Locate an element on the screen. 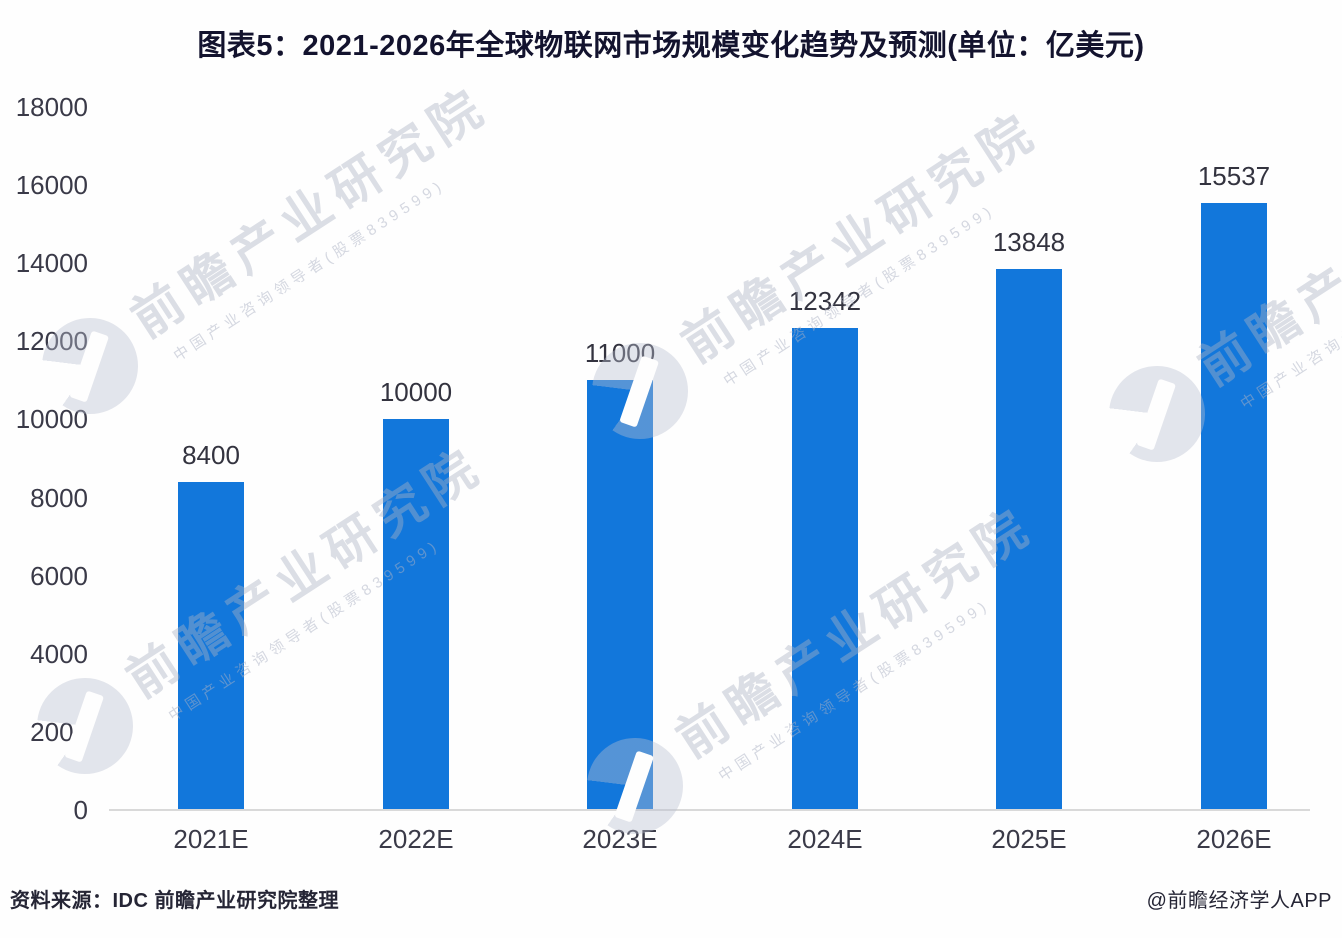 Image resolution: width=1342 pixels, height=938 pixels. bar-value-label: 13848 is located at coordinates (1029, 242).